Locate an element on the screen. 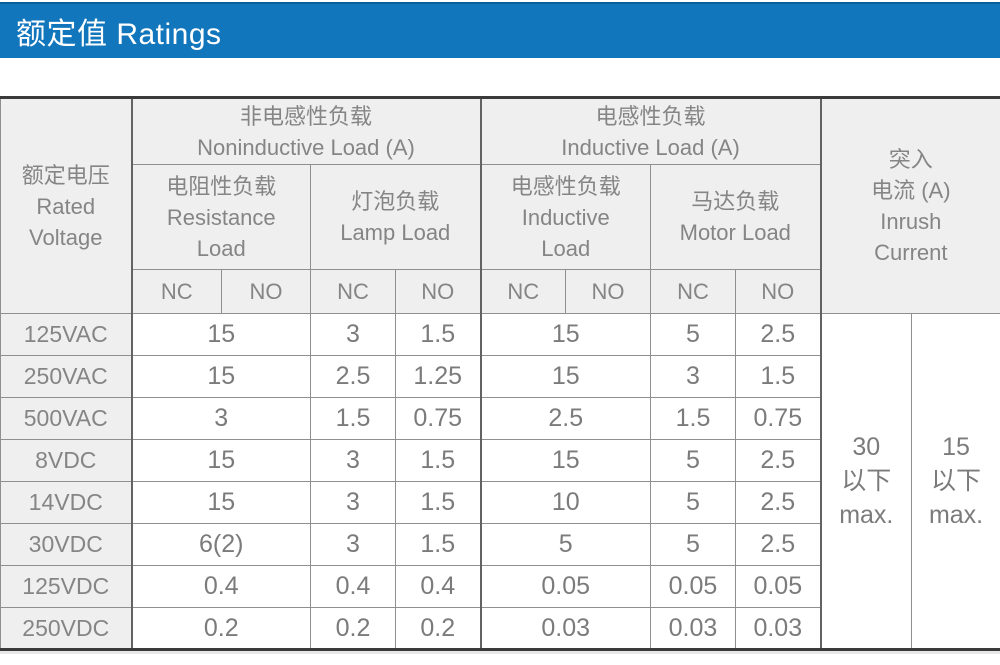 This screenshot has width=1000, height=665. rated-voltage-header: 额定电压 Rated Voltage is located at coordinates (66, 205).